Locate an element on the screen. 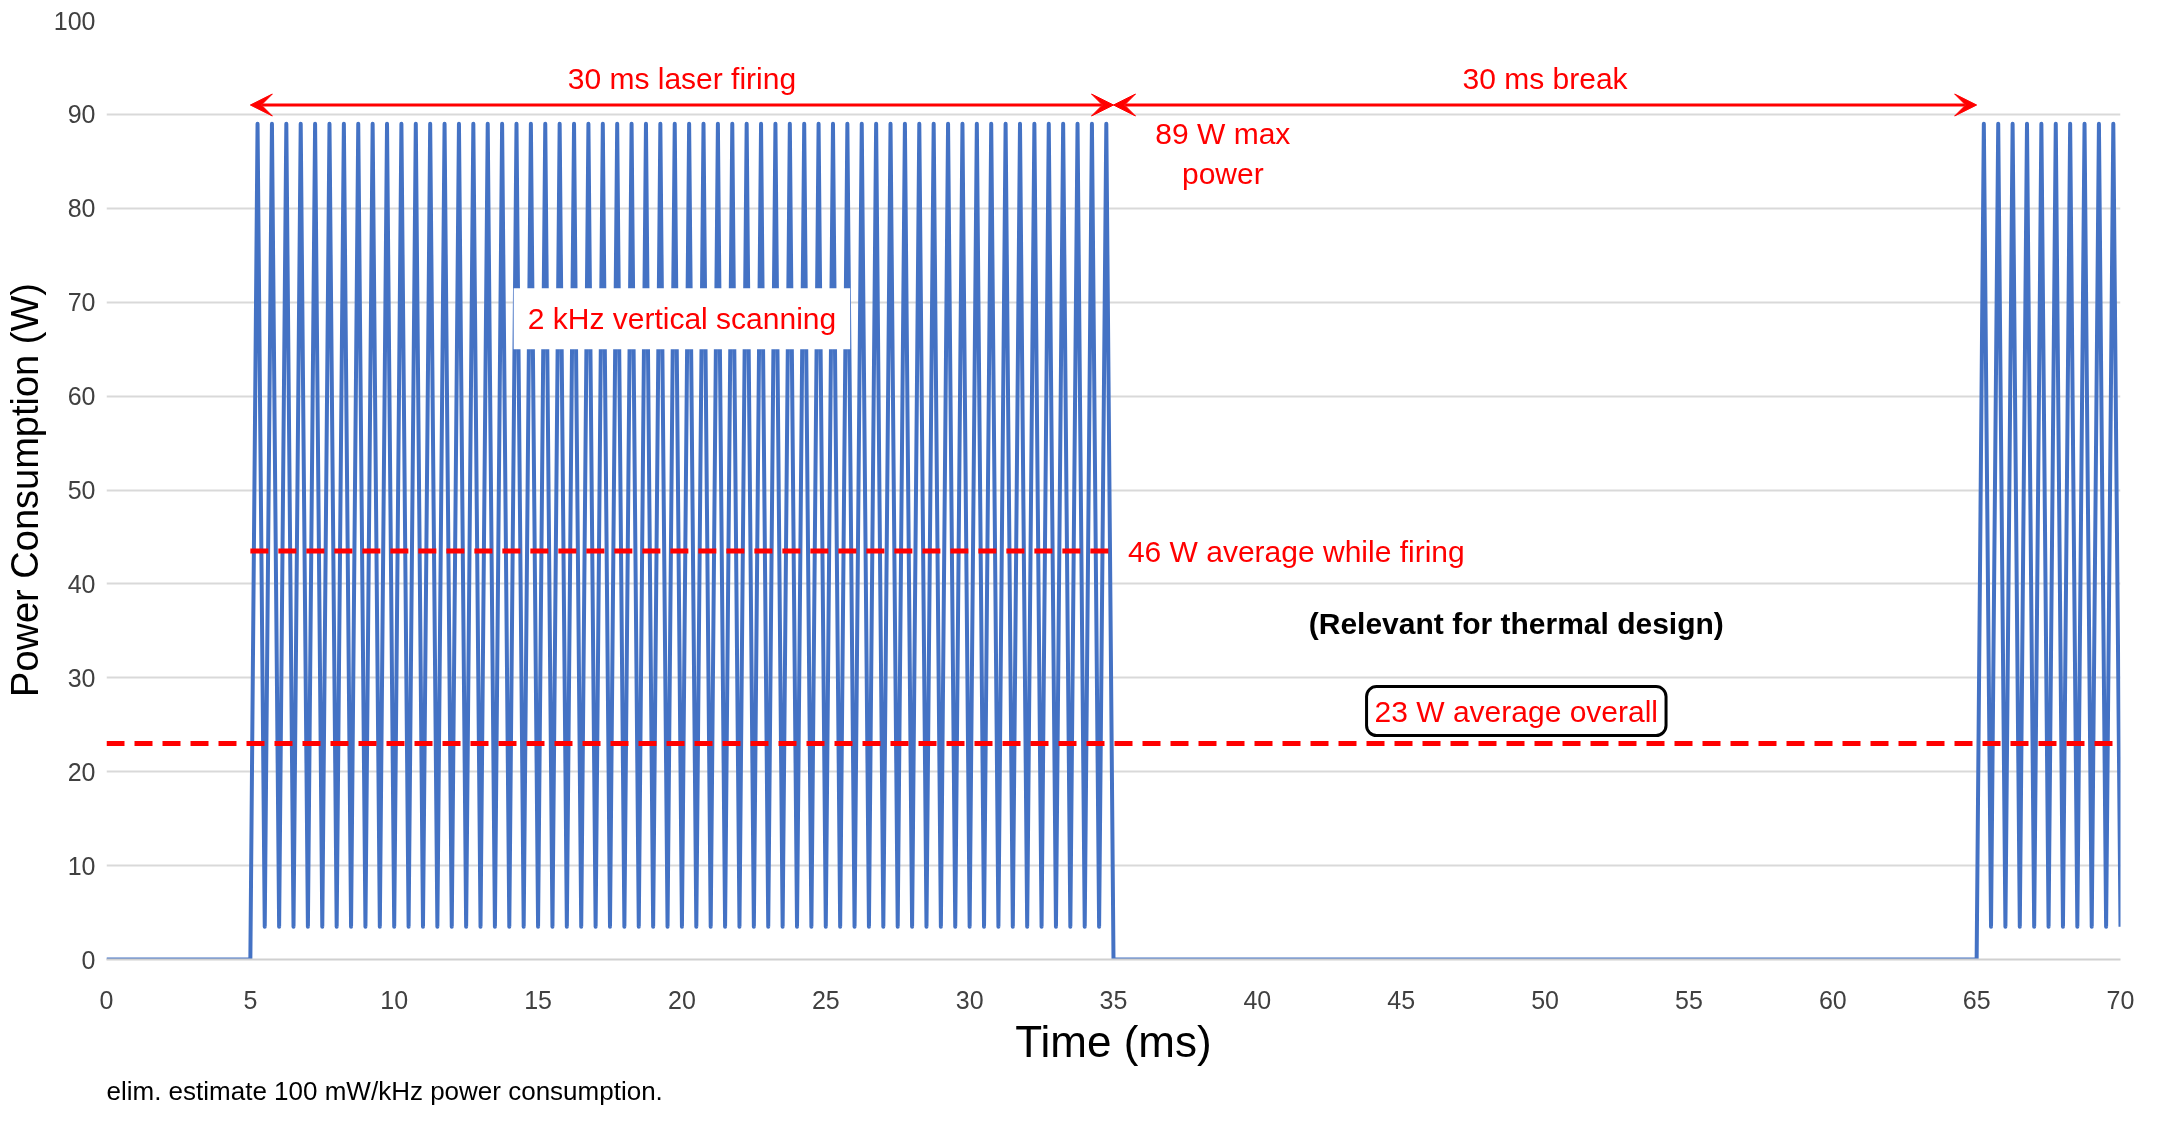 The height and width of the screenshot is (1126, 2171). x-tick-label: 50 is located at coordinates (1545, 999).